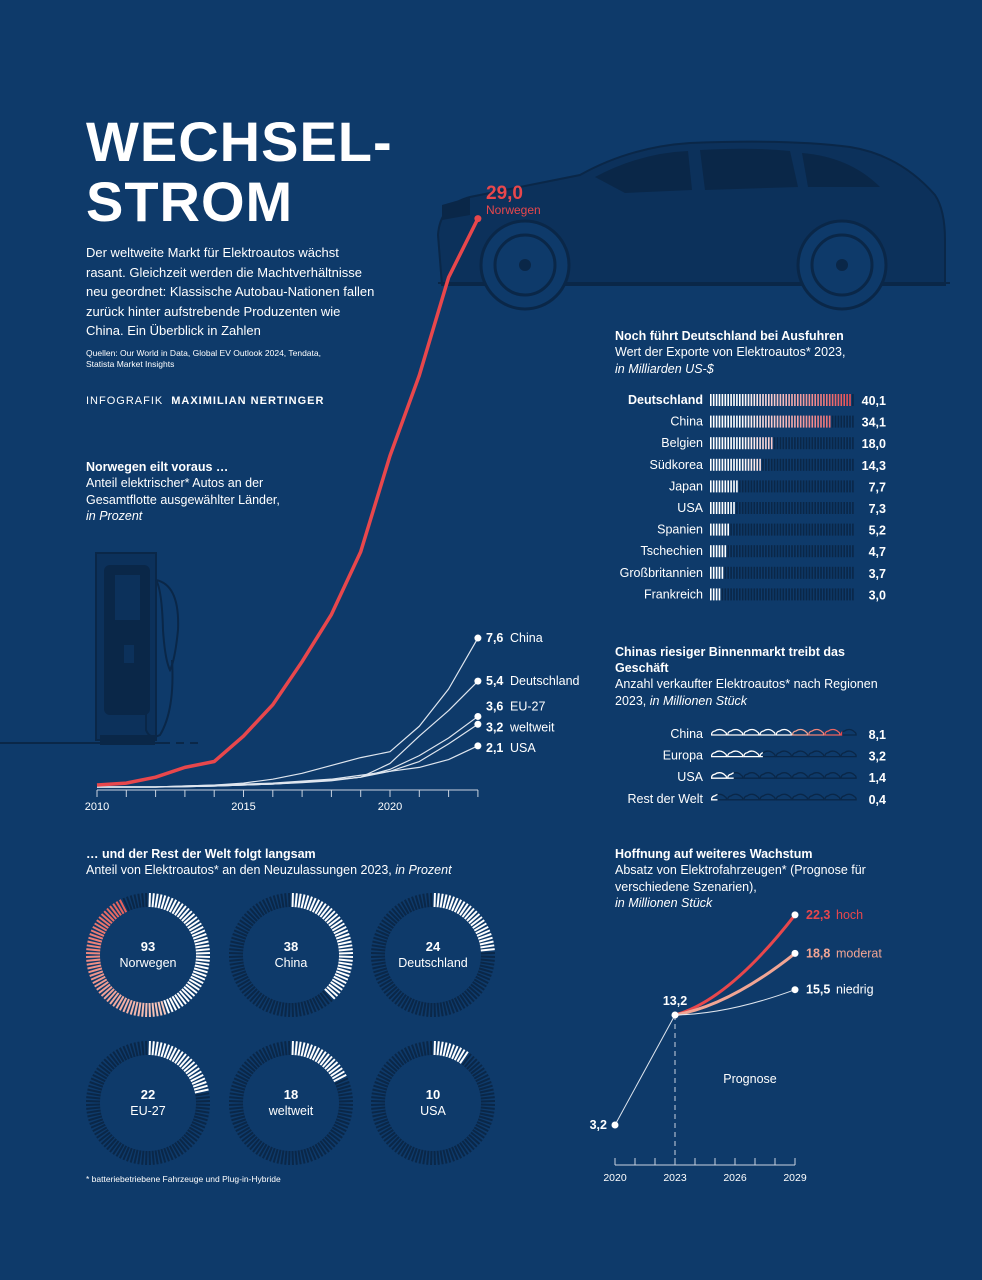 This screenshot has width=982, height=1280. I want to click on value-label: 18,0, so click(874, 444).